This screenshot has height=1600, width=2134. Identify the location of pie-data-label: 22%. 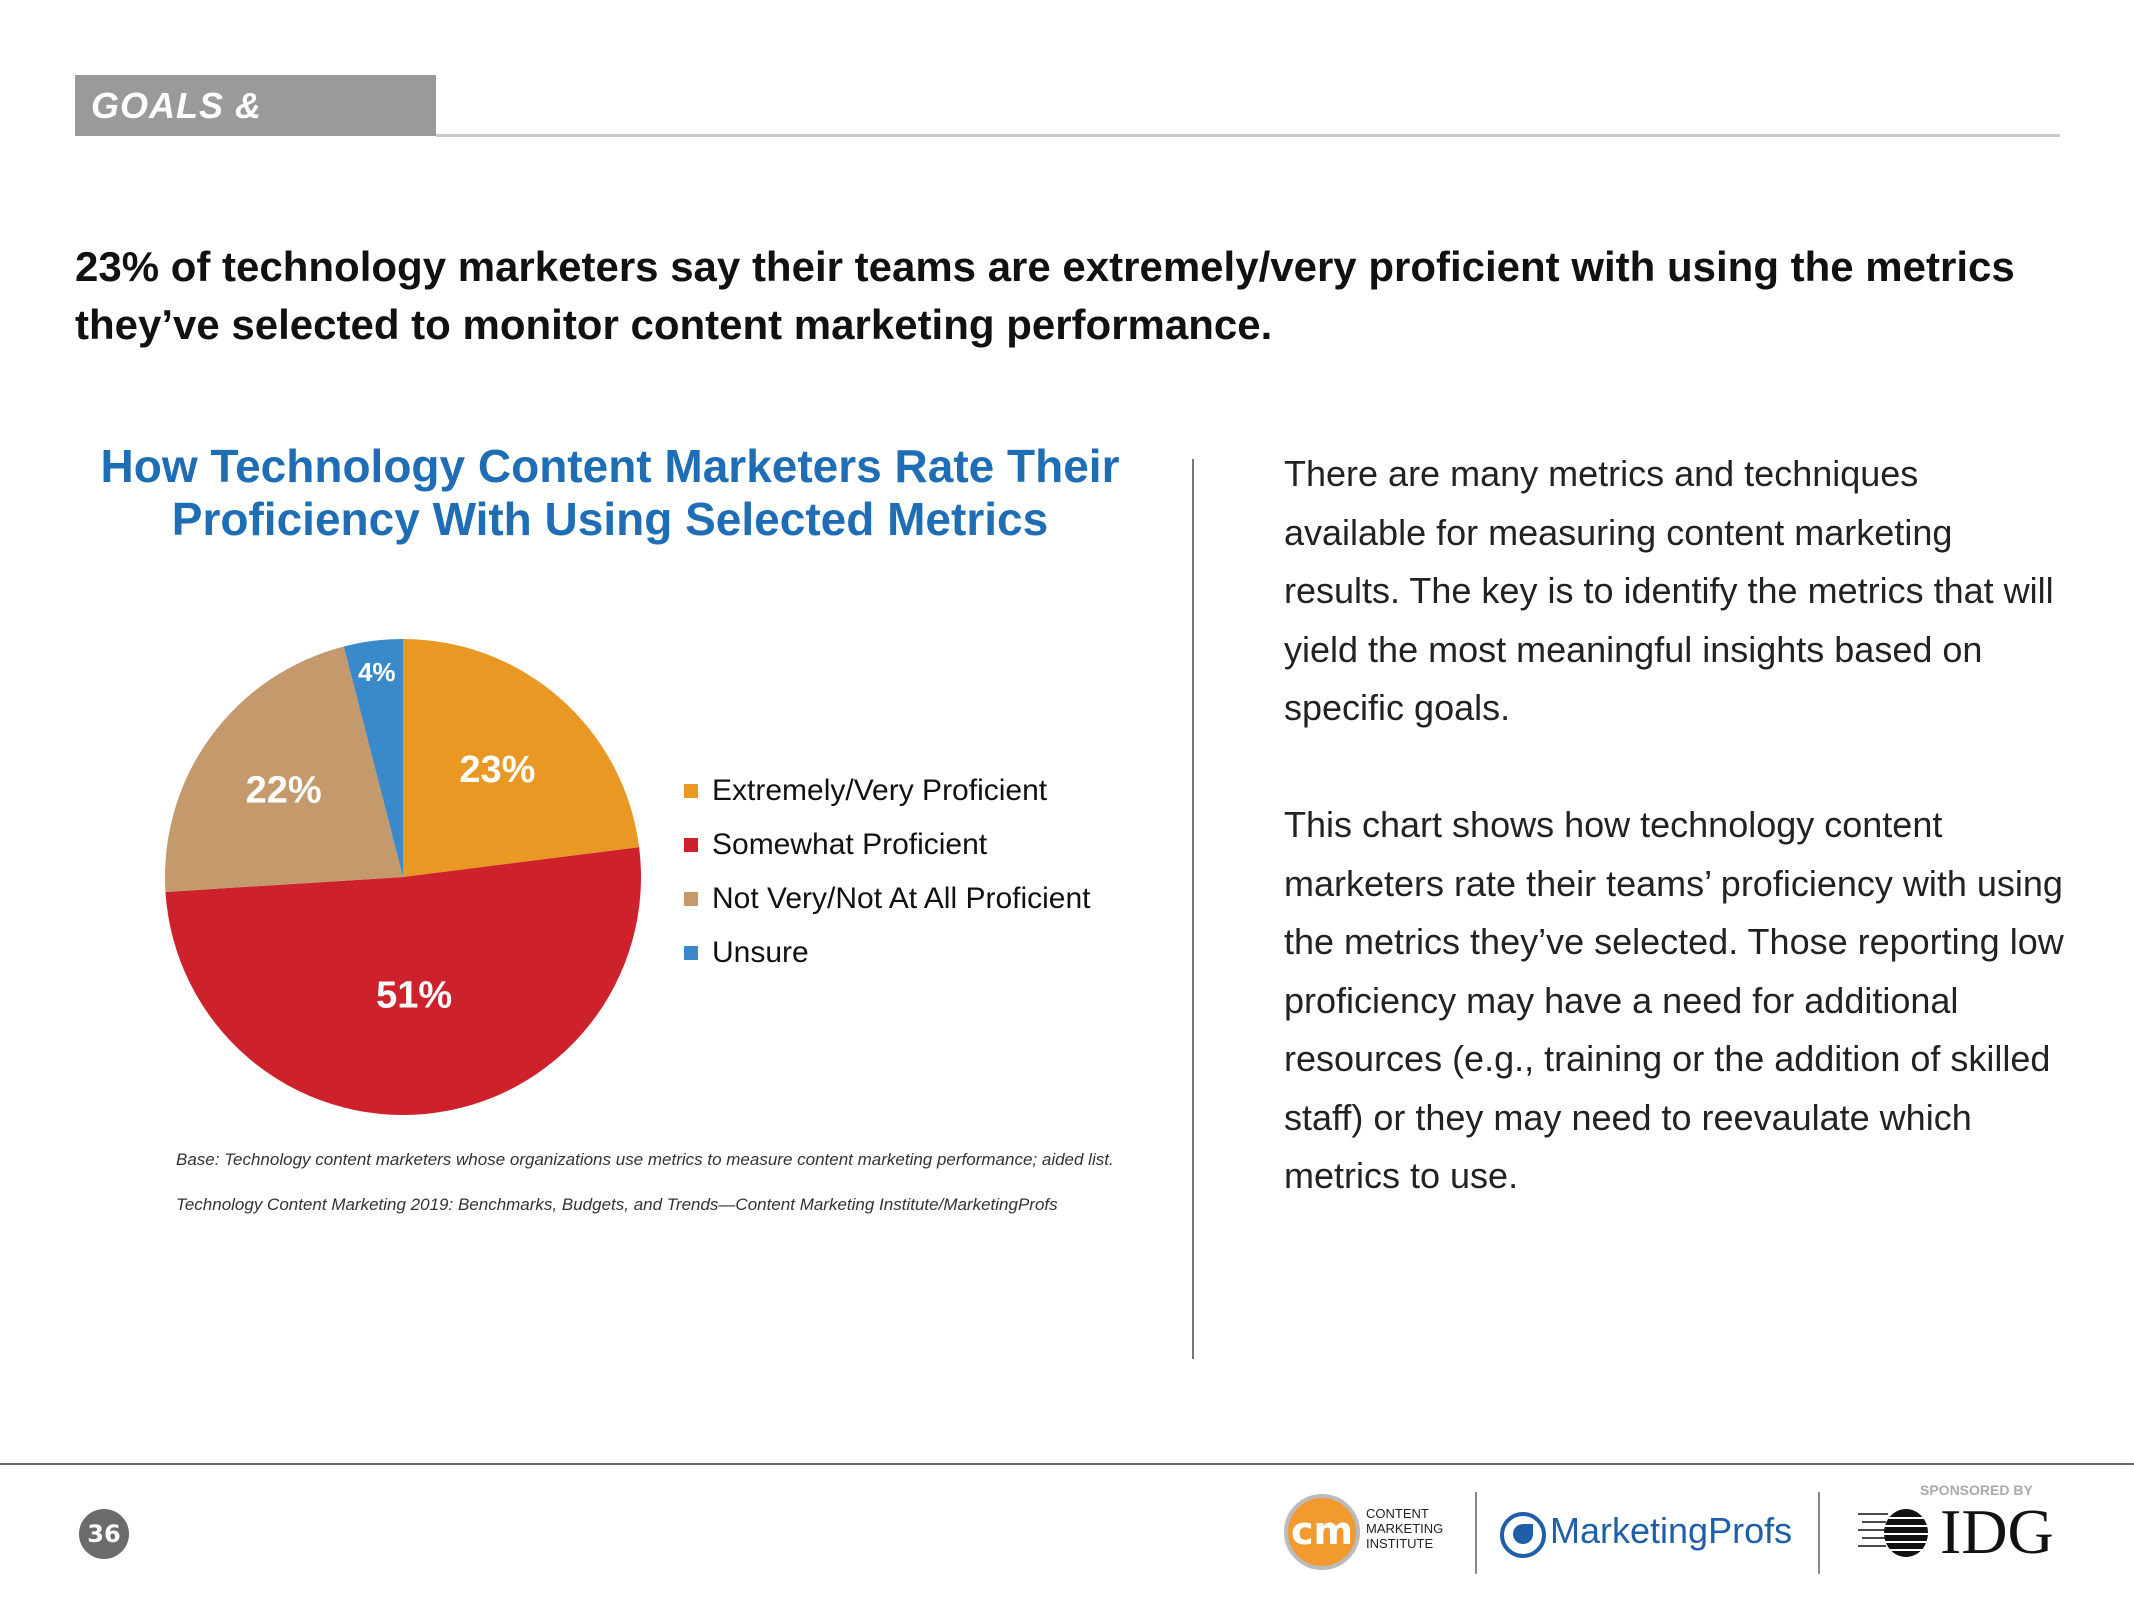
(284, 790).